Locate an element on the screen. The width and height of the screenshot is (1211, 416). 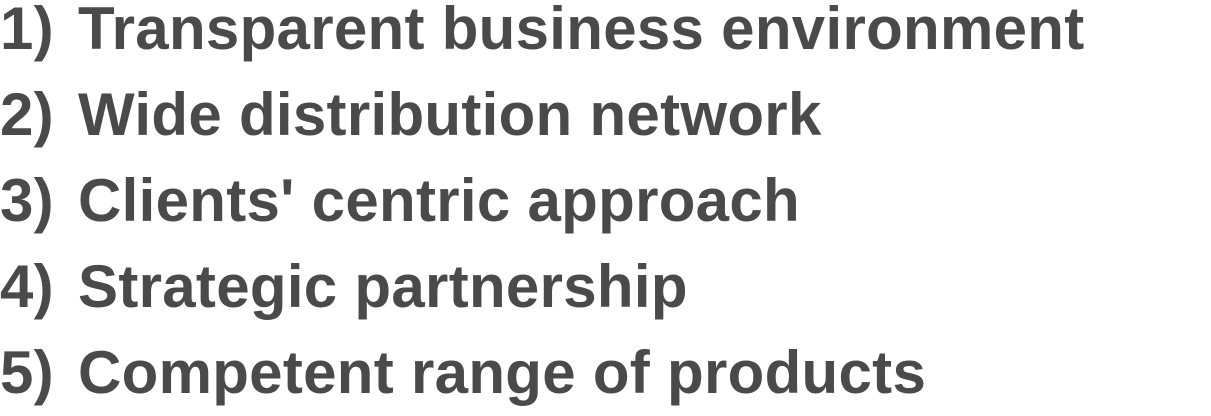
list-item-number: 2) is located at coordinates (27, 114).